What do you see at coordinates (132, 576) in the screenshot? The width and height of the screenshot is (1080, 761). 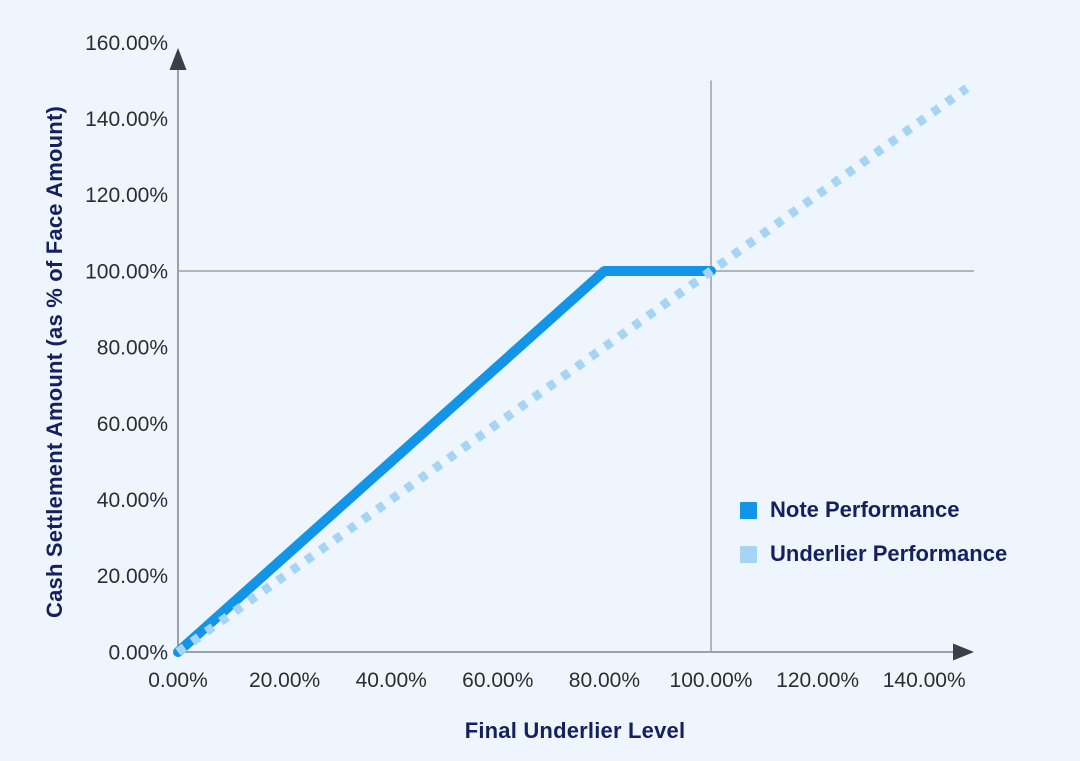 I see `y-tick-label: 20.00%` at bounding box center [132, 576].